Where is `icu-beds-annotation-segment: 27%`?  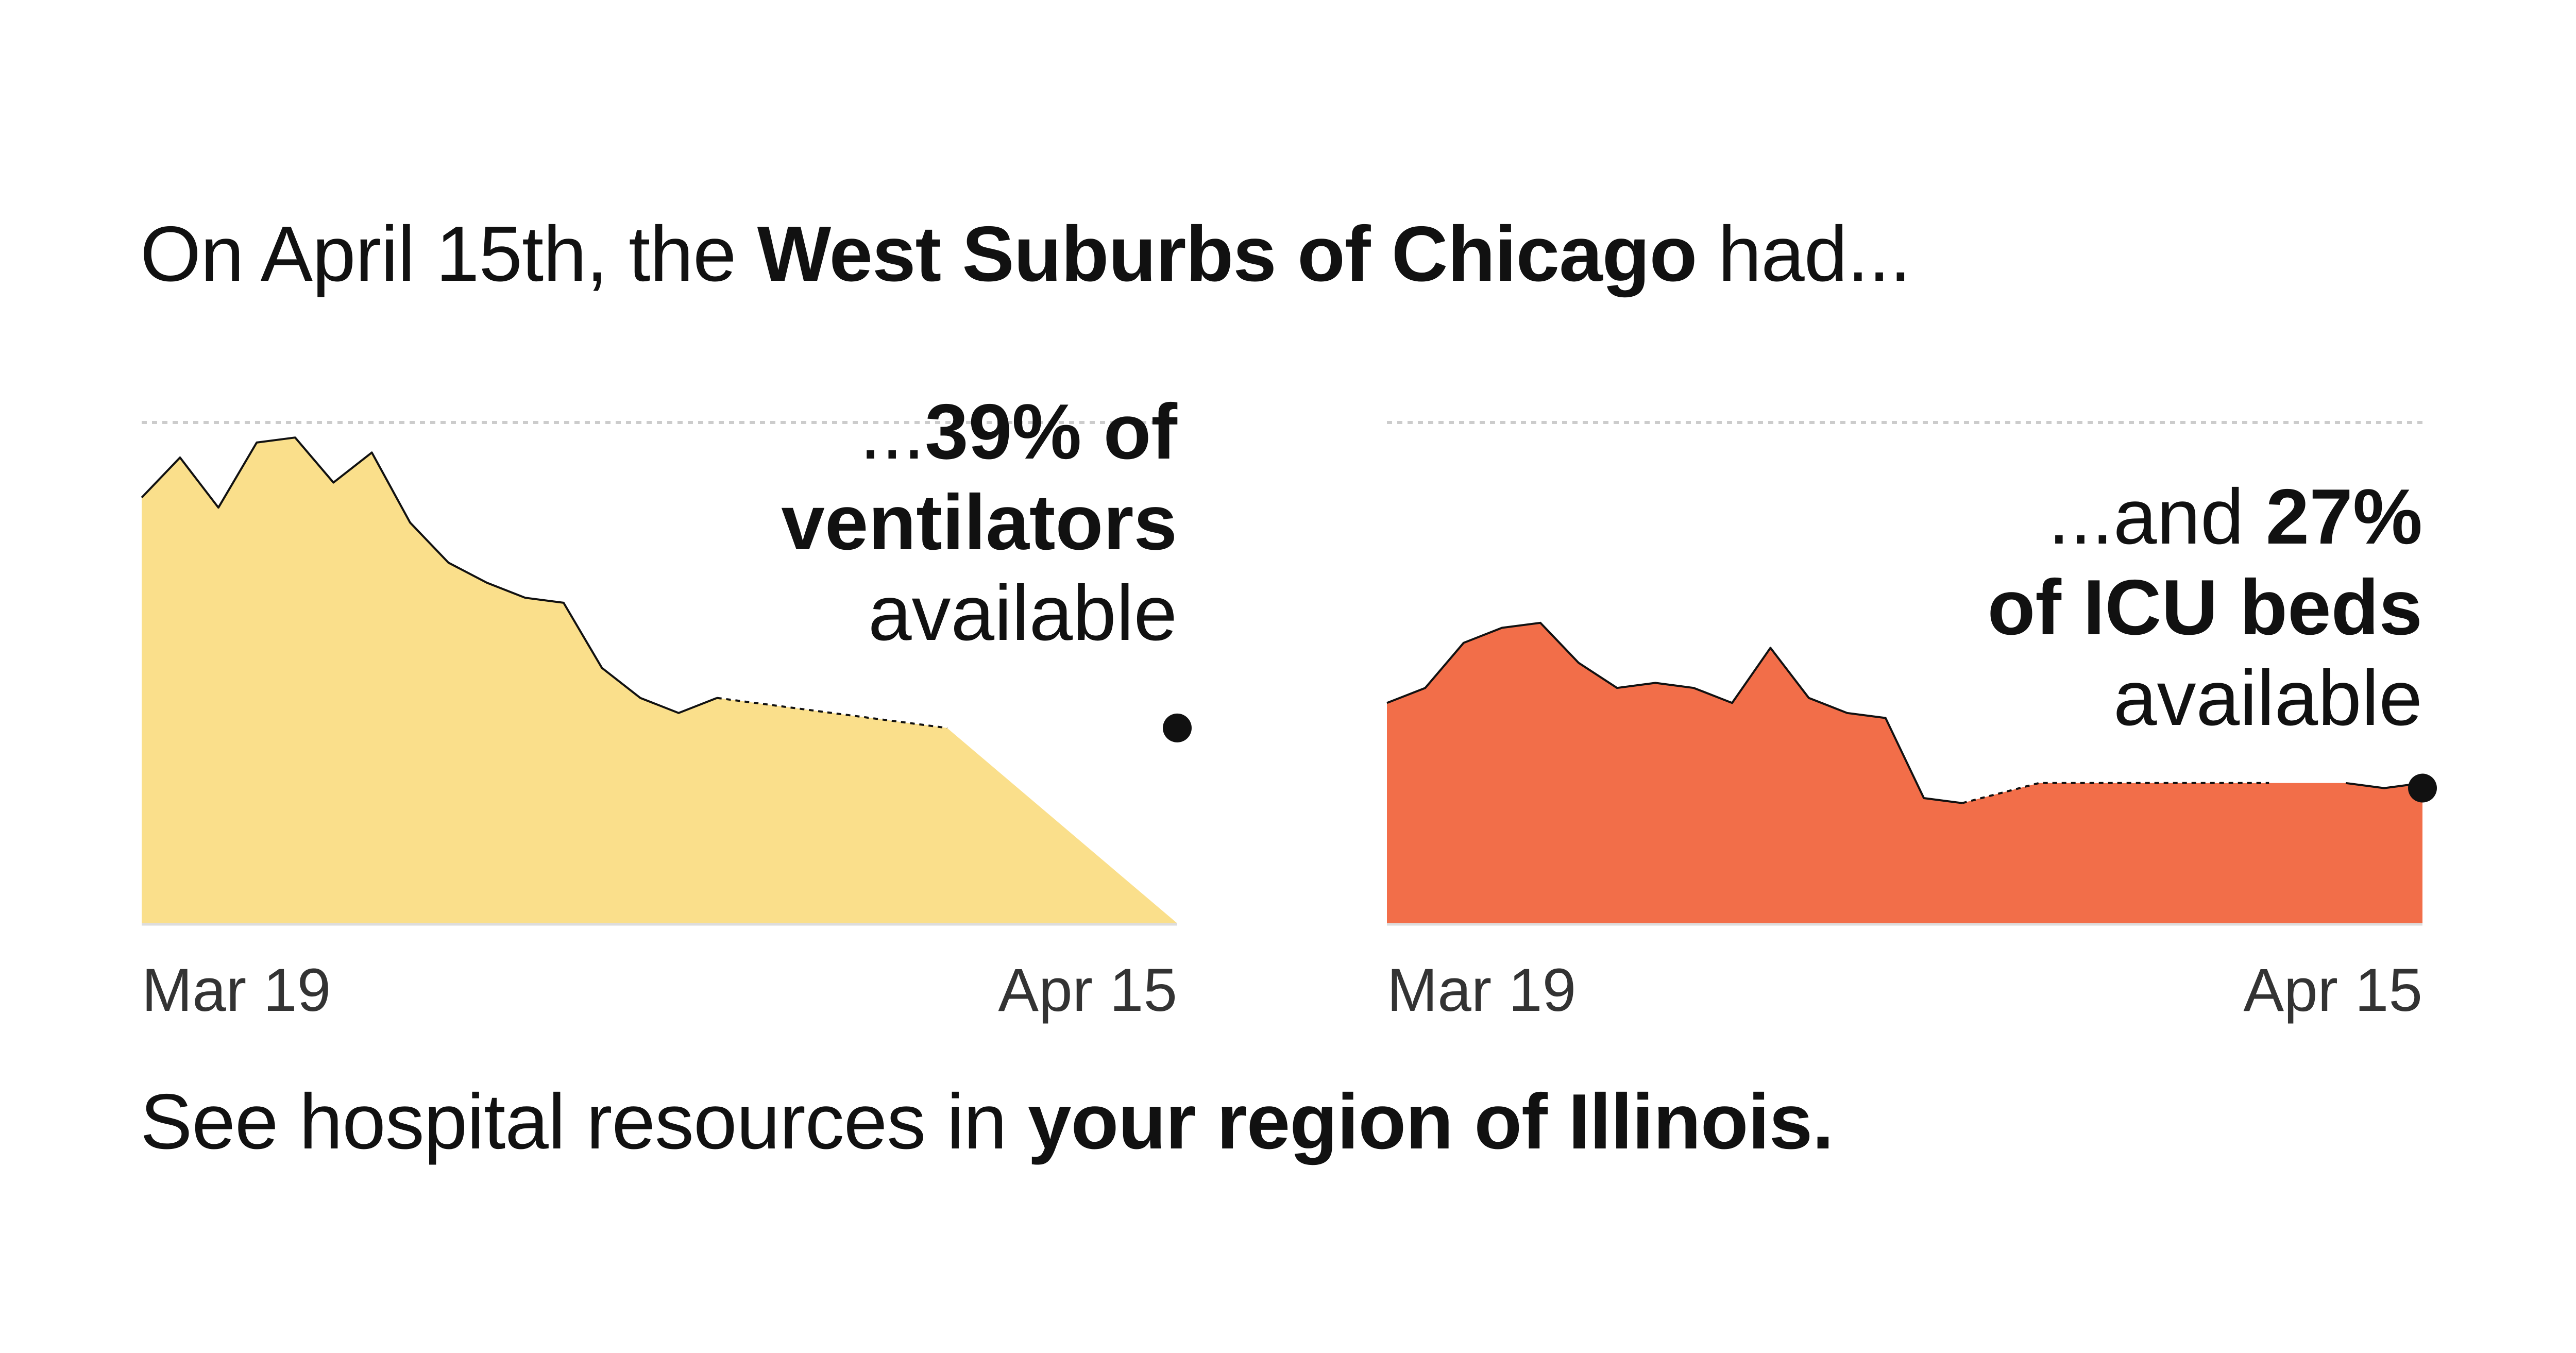 icu-beds-annotation-segment: 27% is located at coordinates (2344, 517).